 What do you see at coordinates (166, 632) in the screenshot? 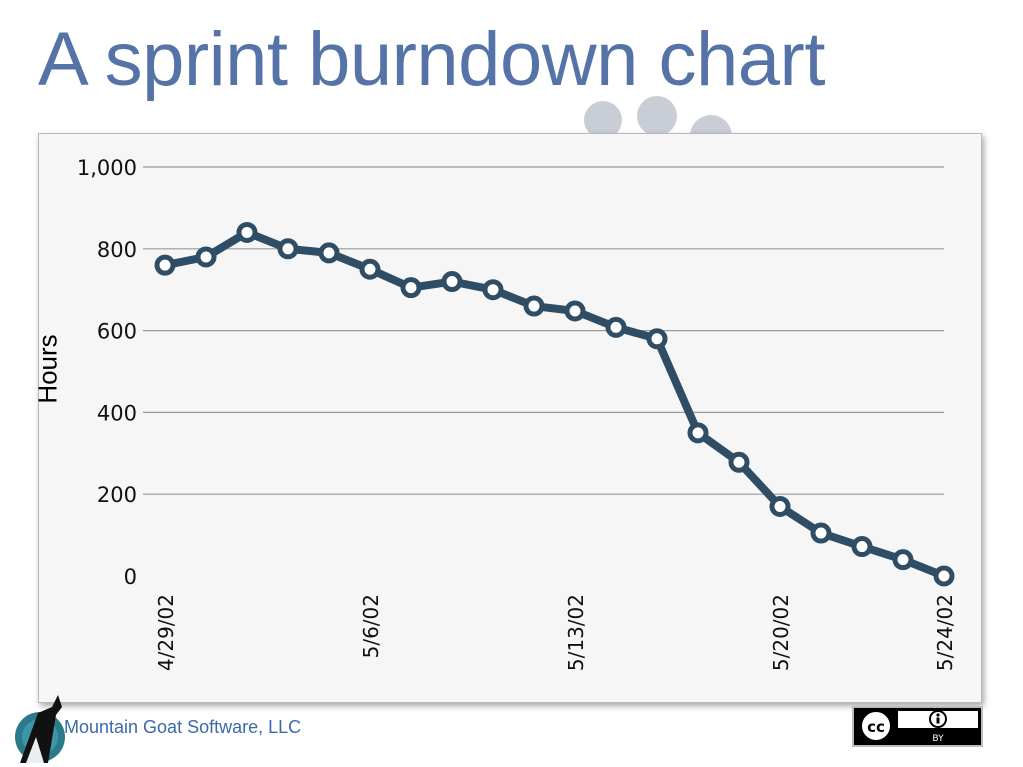
I see `x-tick-label: 4/29/02` at bounding box center [166, 632].